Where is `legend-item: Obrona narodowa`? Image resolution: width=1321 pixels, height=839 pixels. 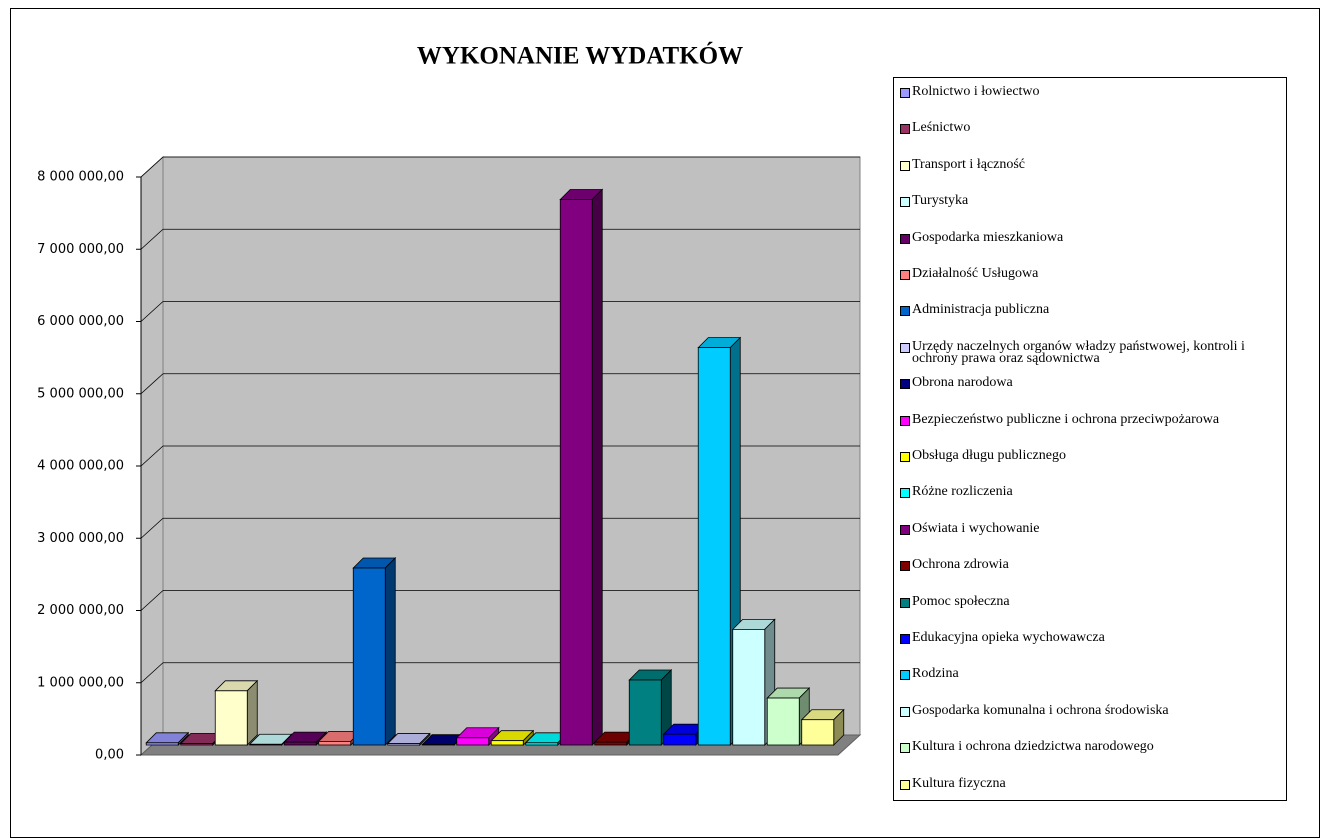 legend-item: Obrona narodowa is located at coordinates (1090, 383).